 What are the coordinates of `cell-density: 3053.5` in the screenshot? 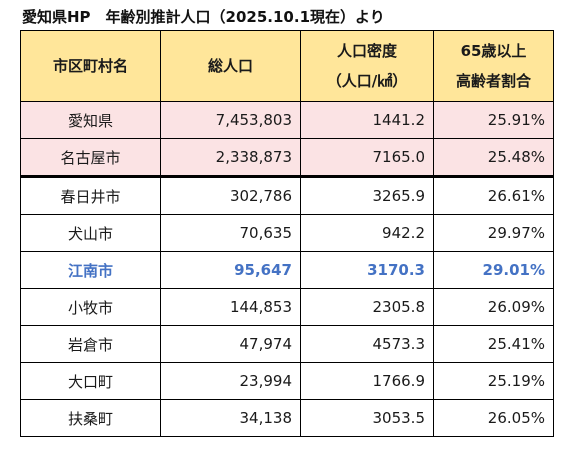 It's located at (367, 418).